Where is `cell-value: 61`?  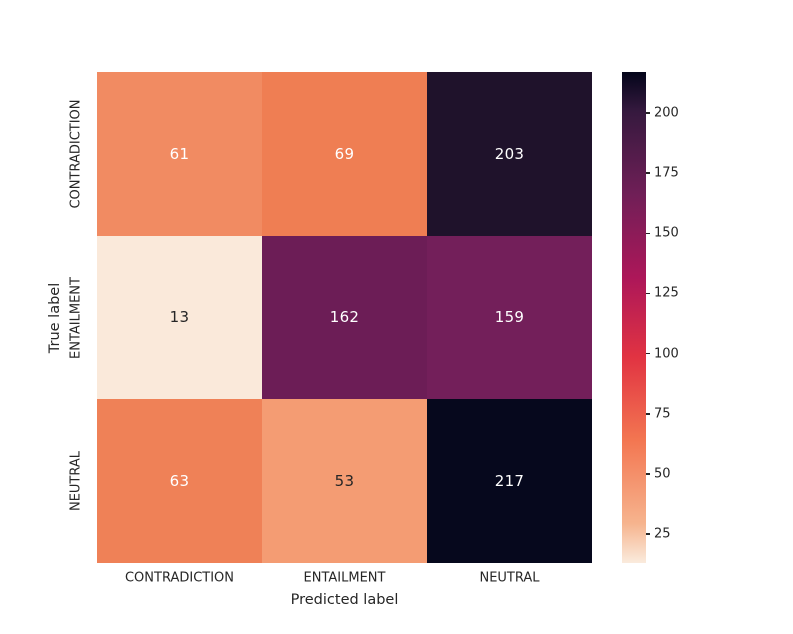 cell-value: 61 is located at coordinates (179, 153).